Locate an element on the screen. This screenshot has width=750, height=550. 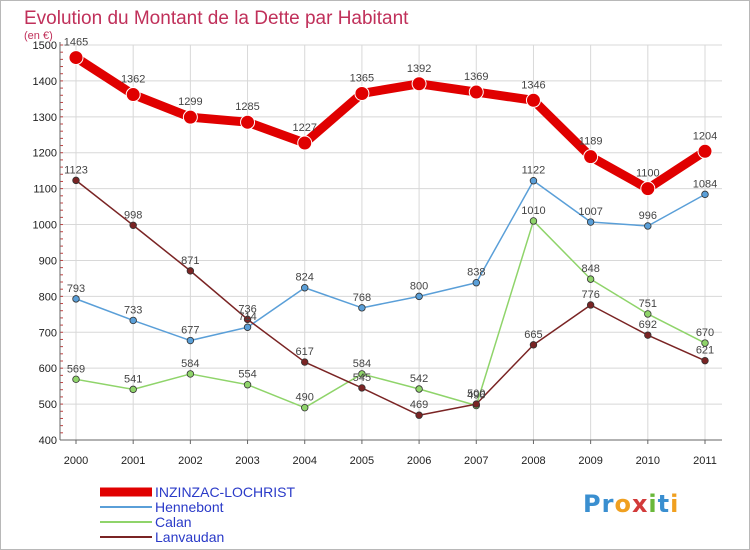
y-tick-label: 1200 is located at coordinates (45, 154).